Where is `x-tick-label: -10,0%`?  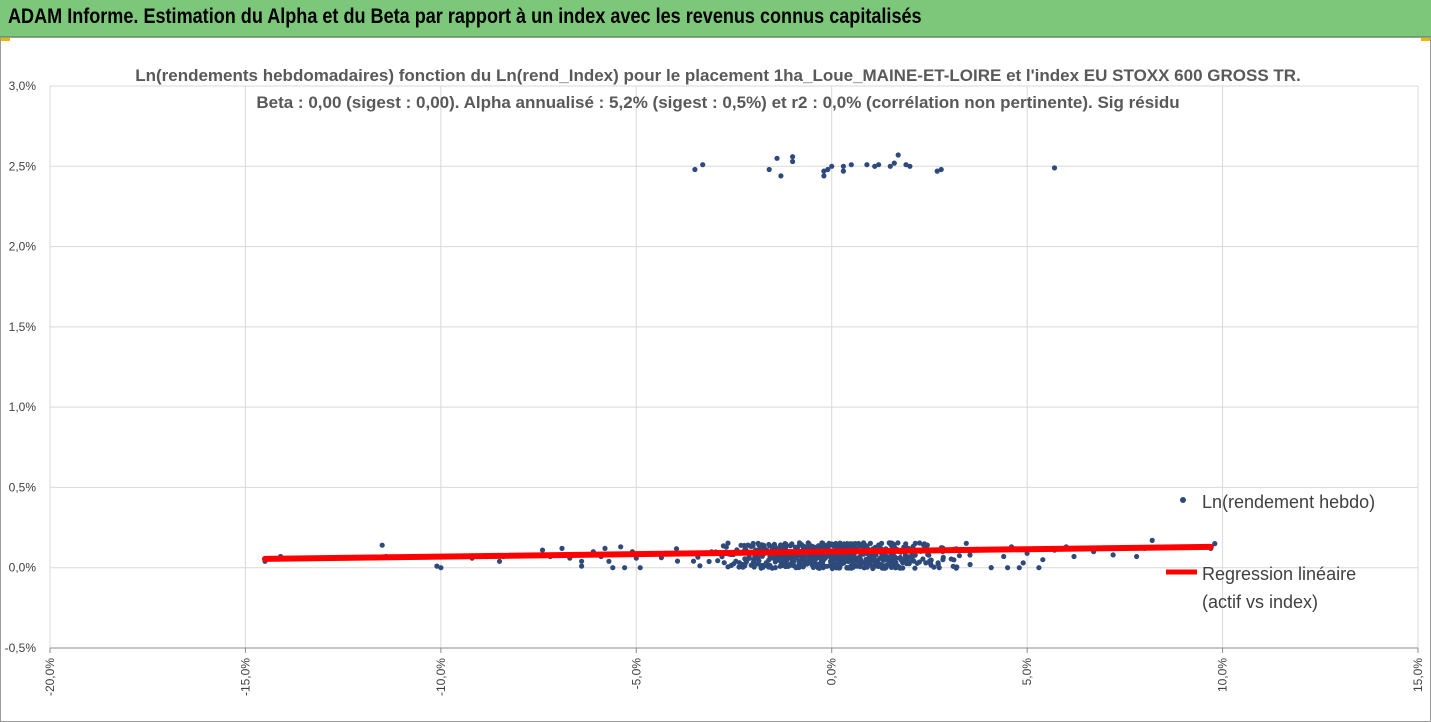 x-tick-label: -10,0% is located at coordinates (441, 677).